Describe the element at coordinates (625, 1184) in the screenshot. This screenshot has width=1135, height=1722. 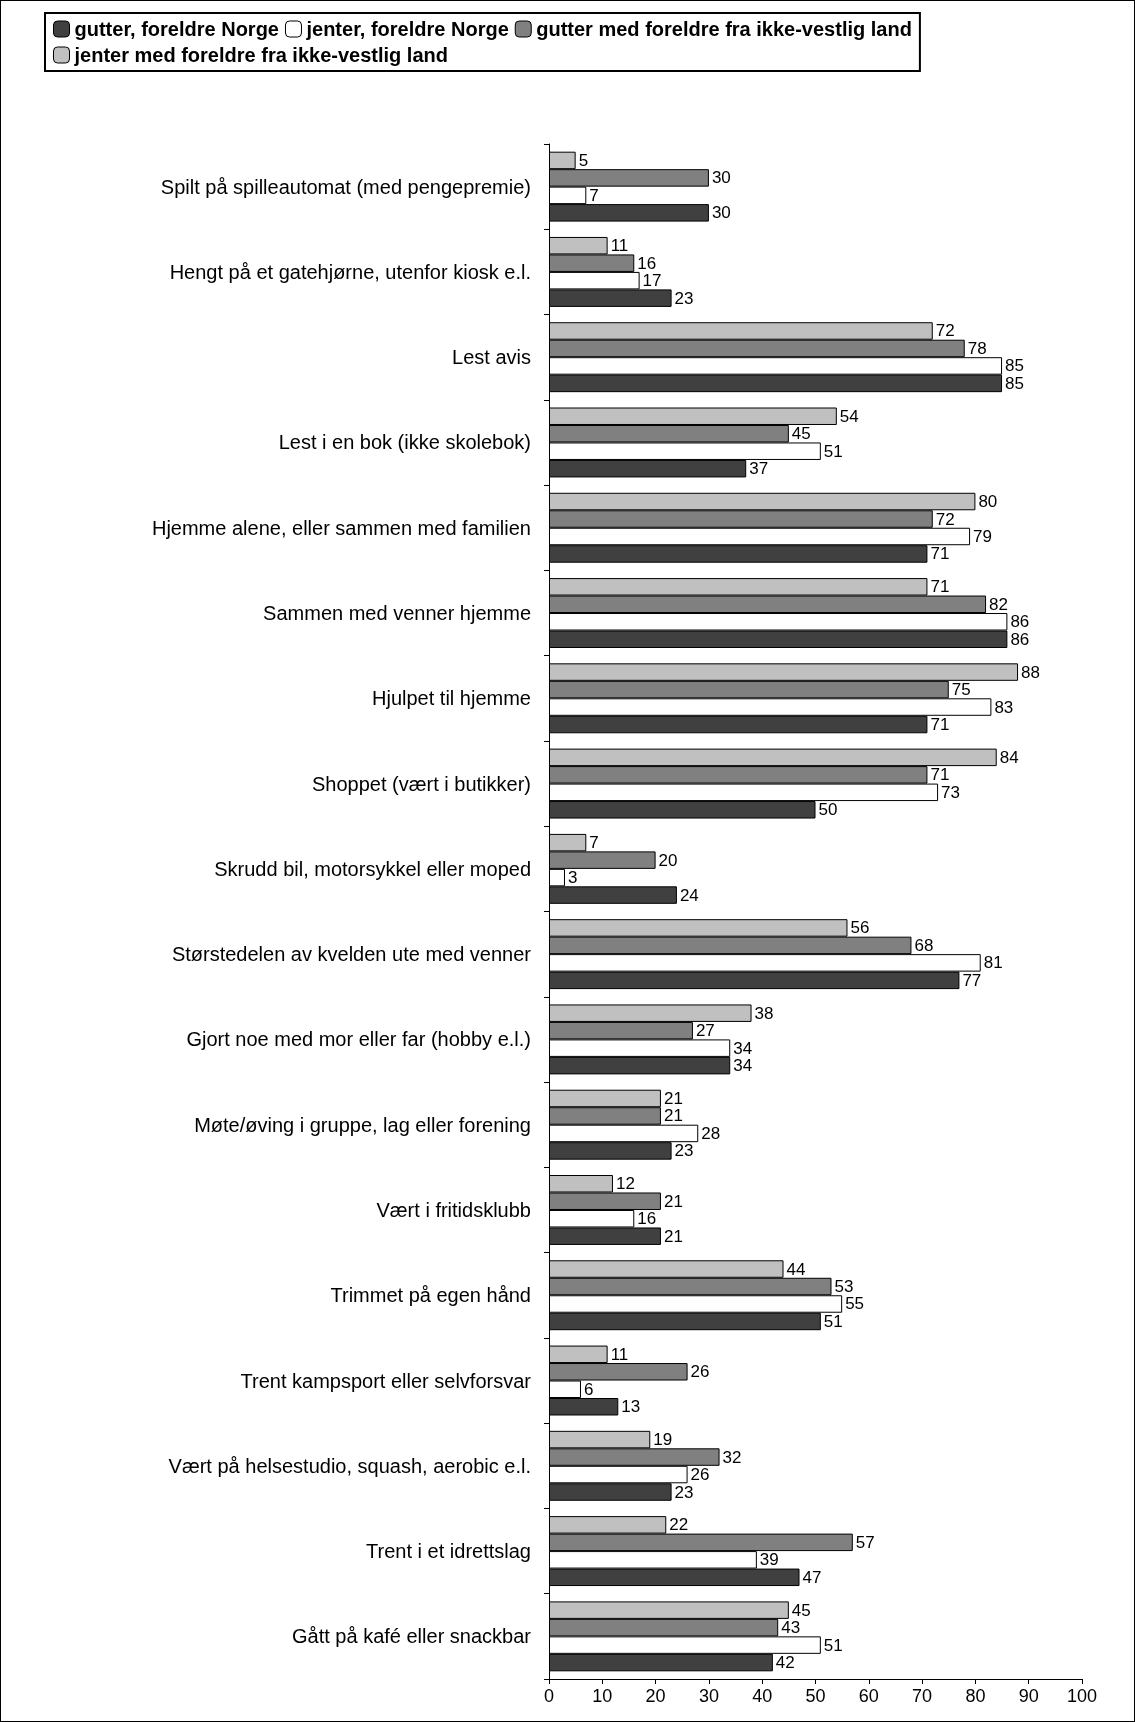
I see `data-label: 12` at that location.